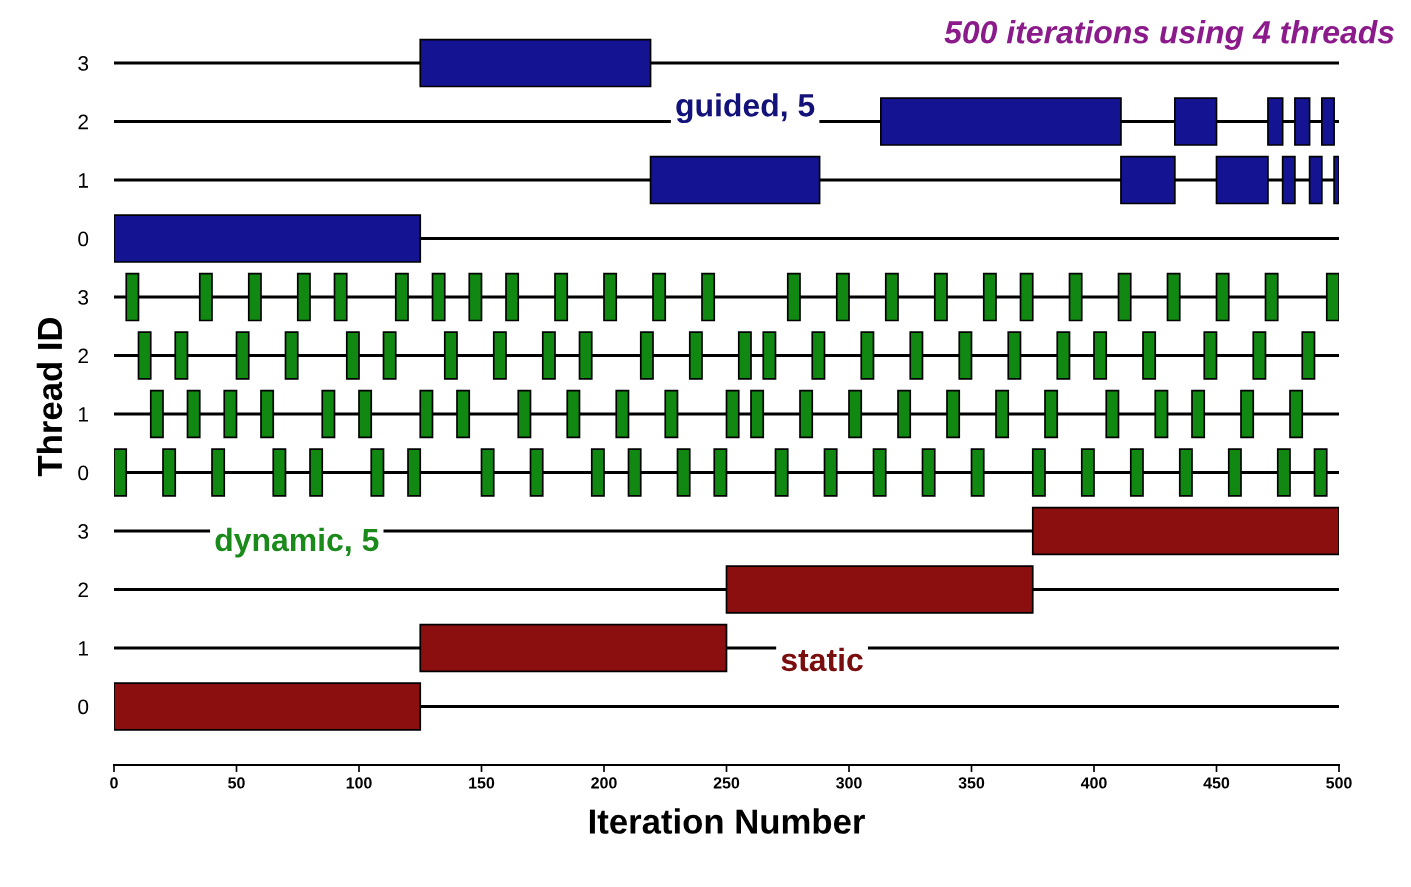 This screenshot has height=887, width=1411. Describe the element at coordinates (726, 783) in the screenshot. I see `x-tick-label: 250` at that location.